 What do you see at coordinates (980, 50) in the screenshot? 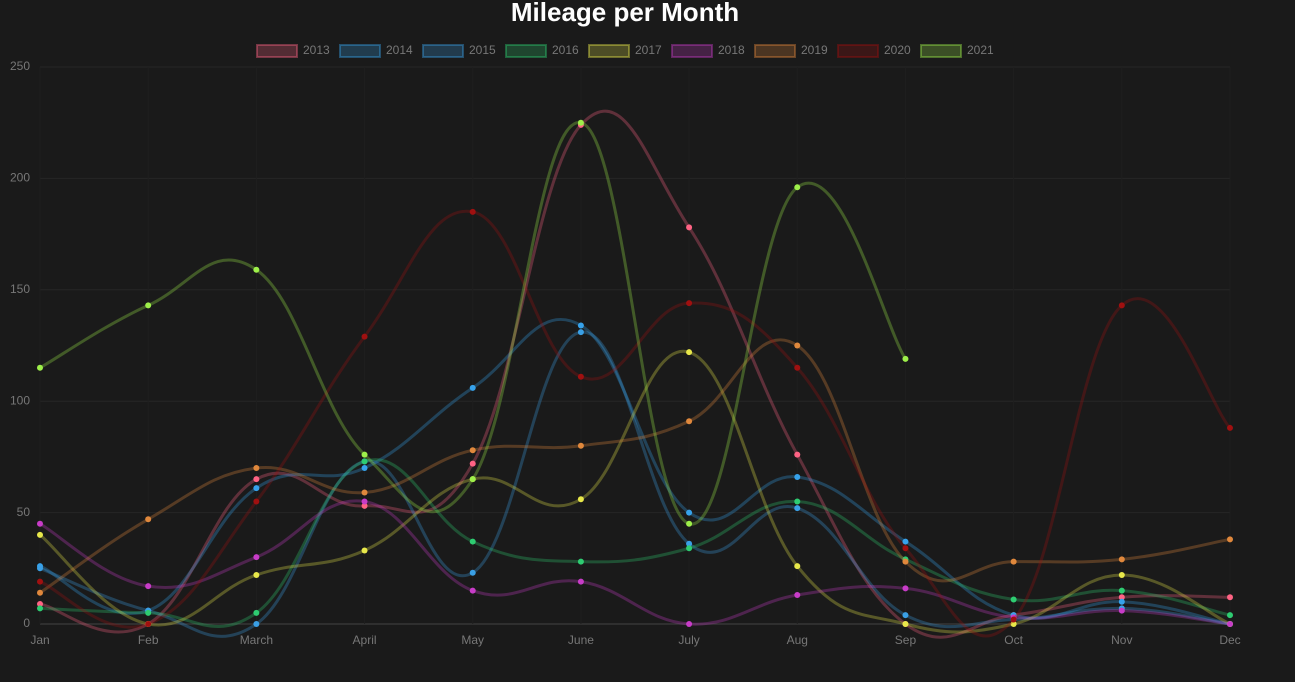
I see `legend-label: 2021` at bounding box center [980, 50].